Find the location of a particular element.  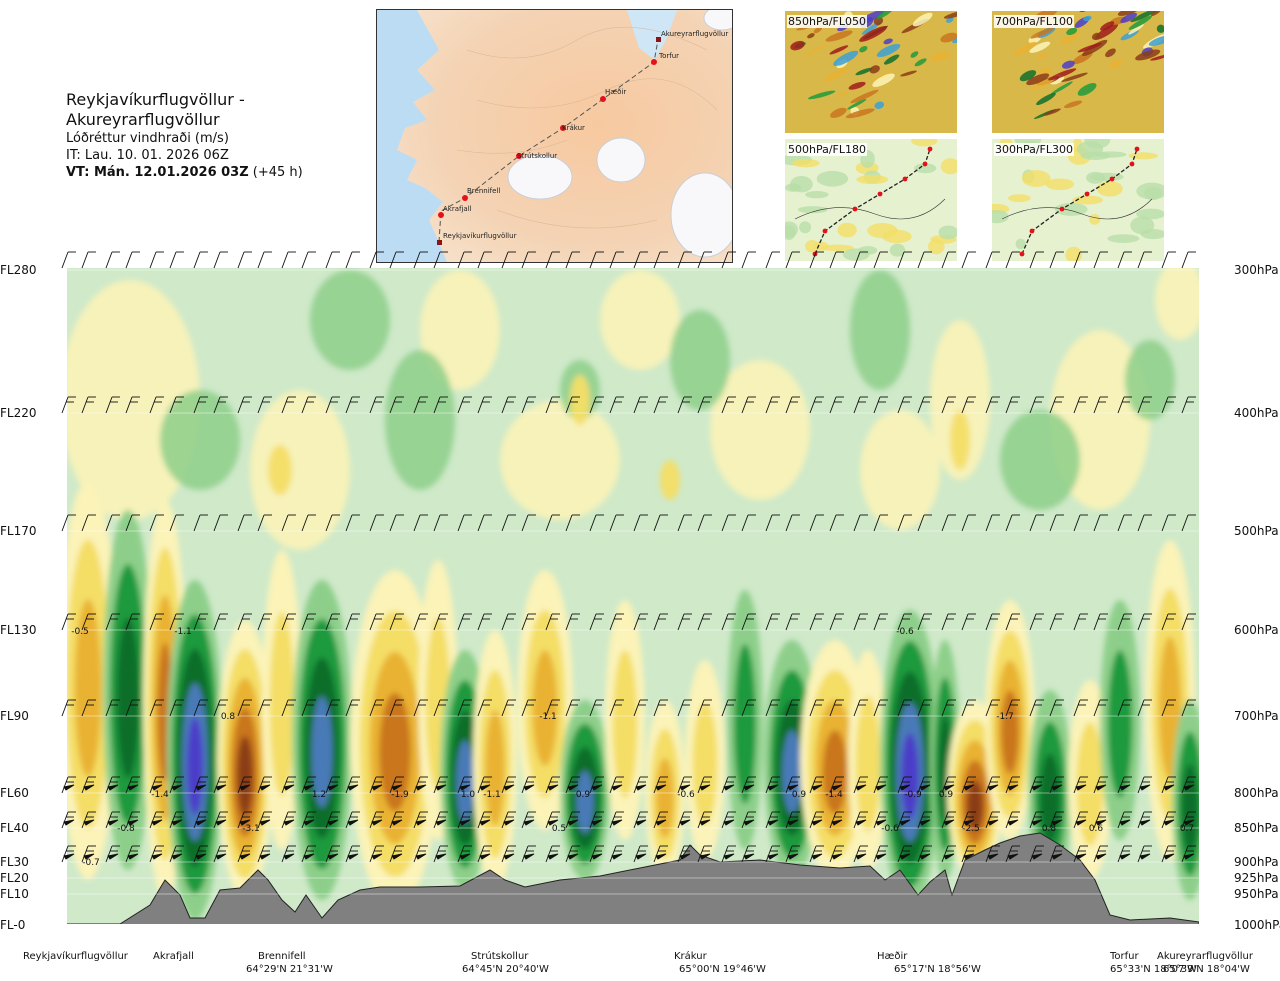

map-label-haedir: Hæðir is located at coordinates (615, 92).